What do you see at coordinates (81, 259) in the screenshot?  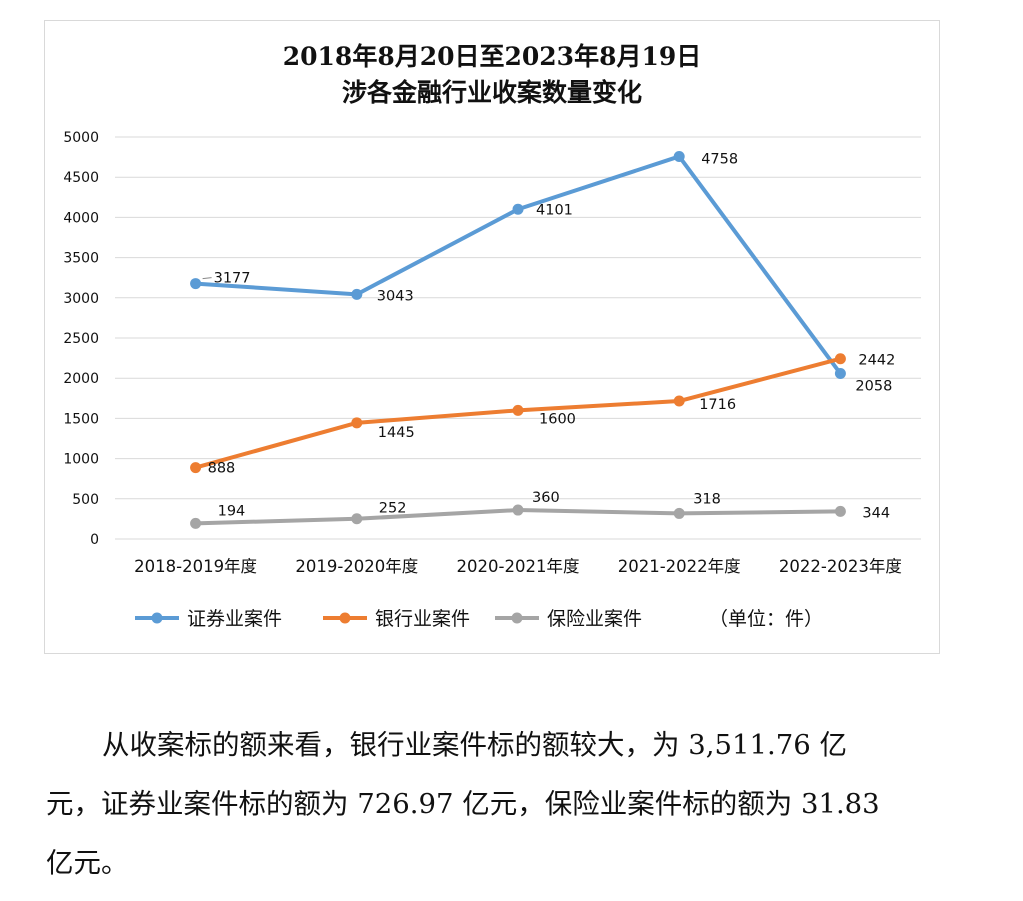 I see `y-tick-label: 3500` at bounding box center [81, 259].